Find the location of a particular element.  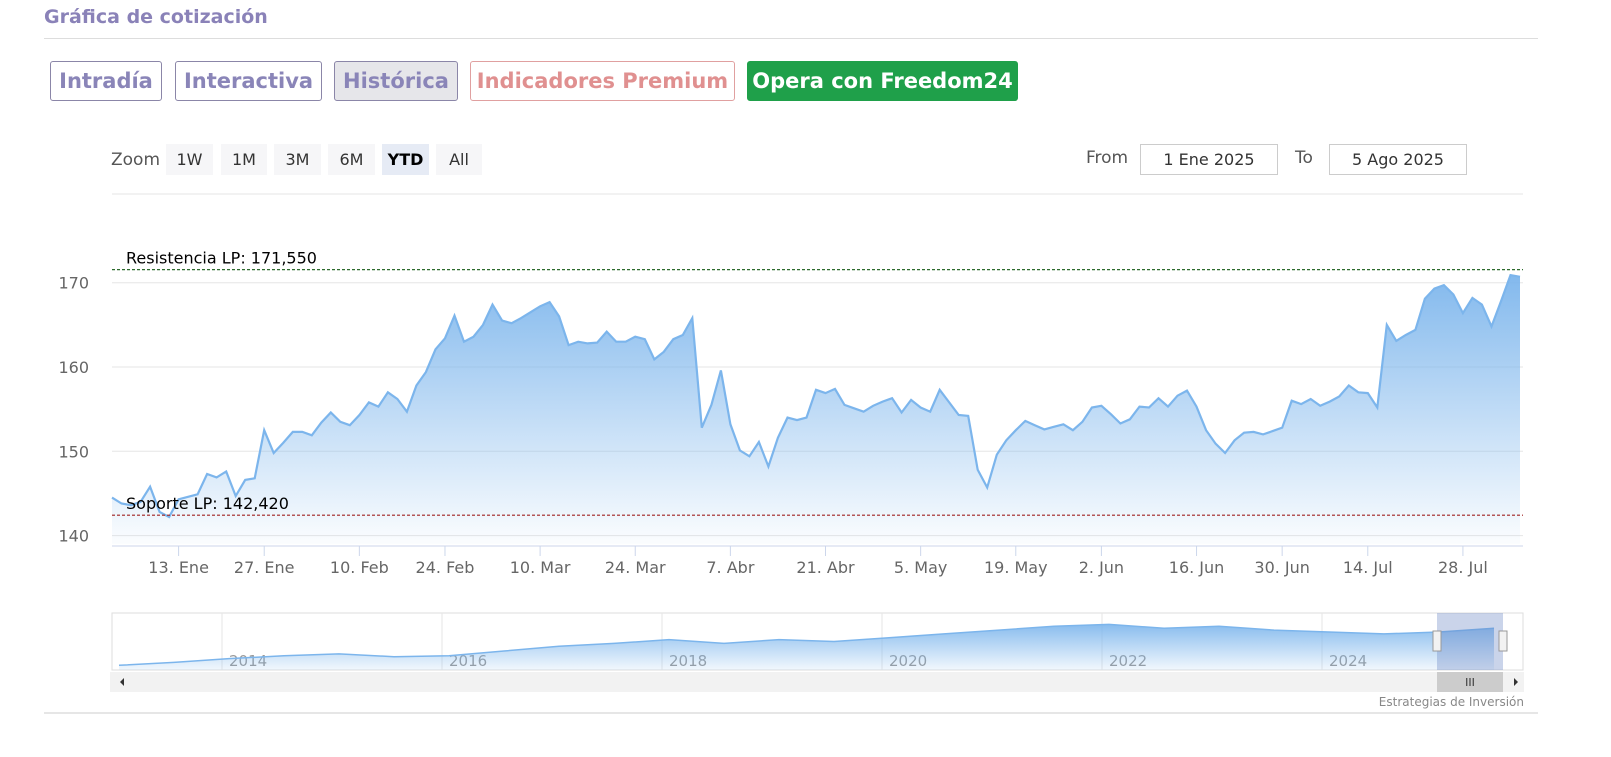

from-label: From is located at coordinates (1107, 158).